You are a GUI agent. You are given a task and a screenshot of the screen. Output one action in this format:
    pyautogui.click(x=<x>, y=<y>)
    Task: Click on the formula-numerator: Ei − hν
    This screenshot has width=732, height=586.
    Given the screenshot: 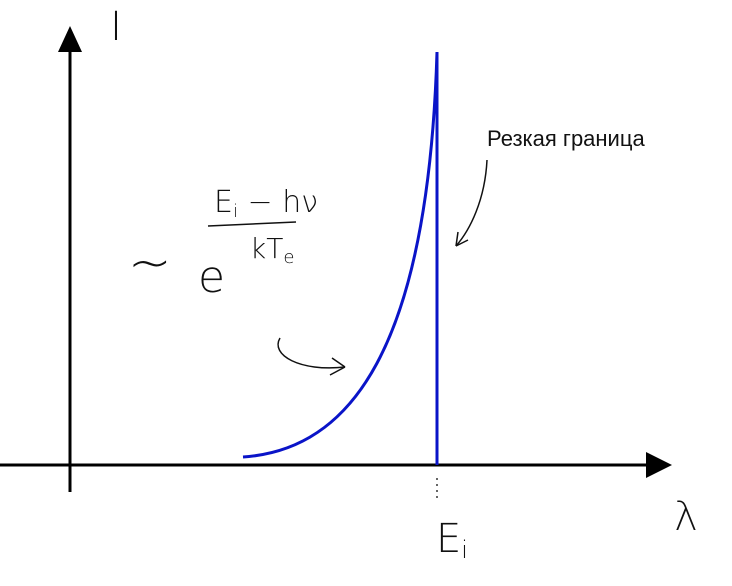 What is the action you would take?
    pyautogui.click(x=266, y=203)
    